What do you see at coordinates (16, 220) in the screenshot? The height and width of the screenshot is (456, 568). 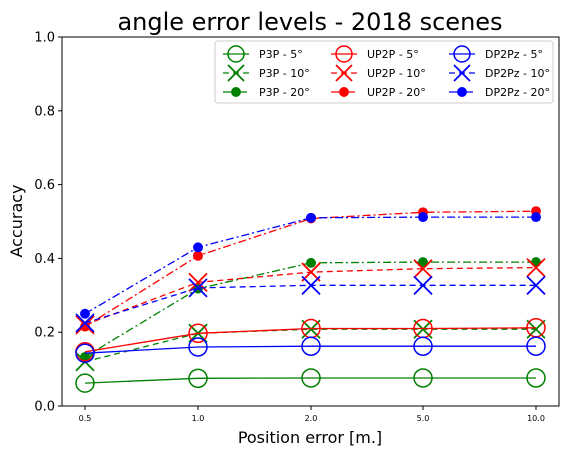 I see `y-axis-label: Accuracy` at bounding box center [16, 220].